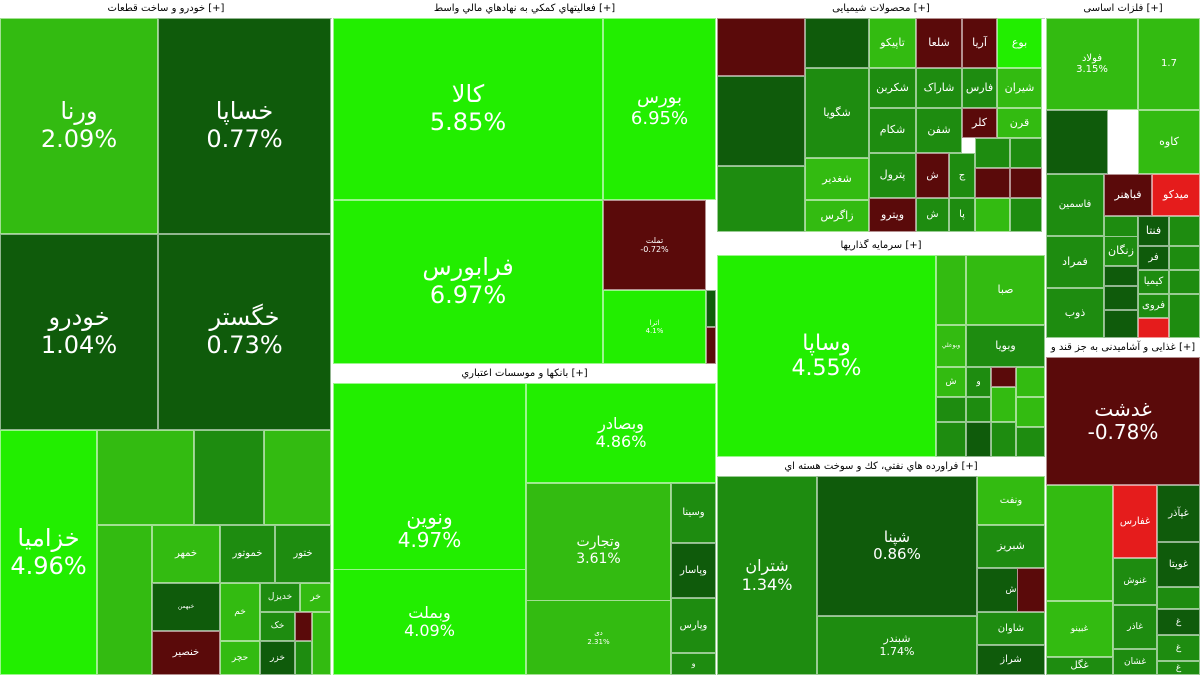  What do you see at coordinates (1011, 500) in the screenshot?
I see `treemap-tile: ونفت` at bounding box center [1011, 500].